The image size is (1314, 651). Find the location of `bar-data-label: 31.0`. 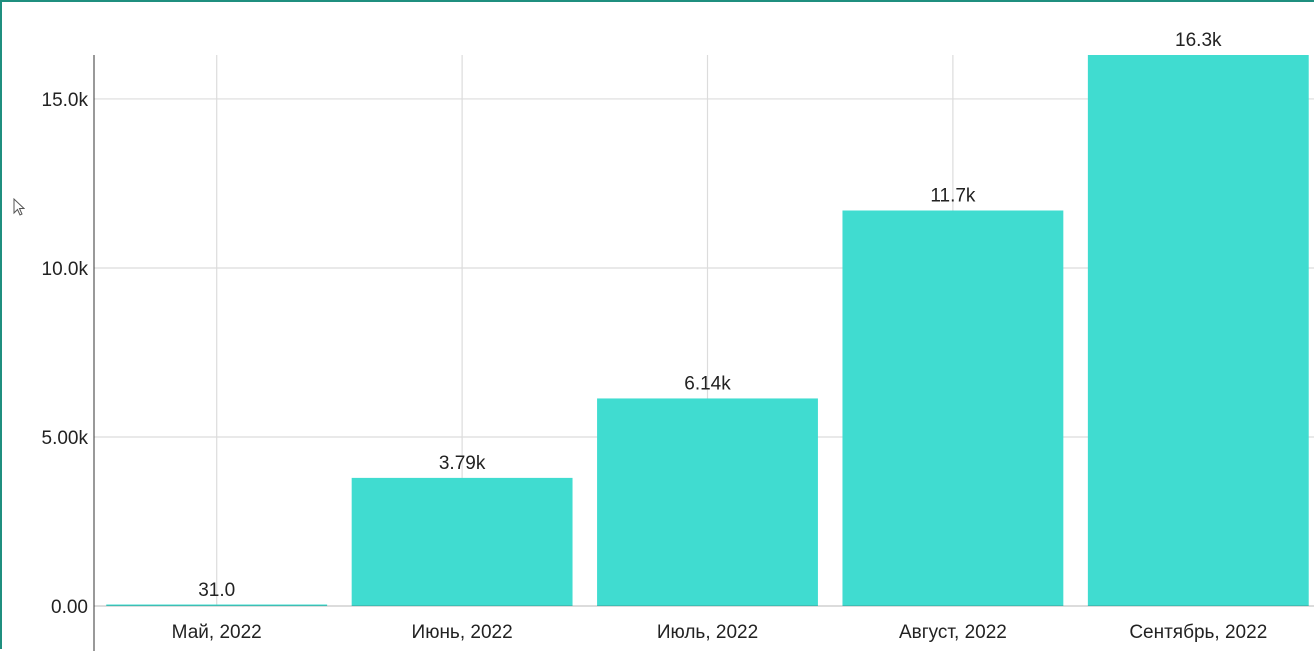

bar-data-label: 31.0 is located at coordinates (216, 590).